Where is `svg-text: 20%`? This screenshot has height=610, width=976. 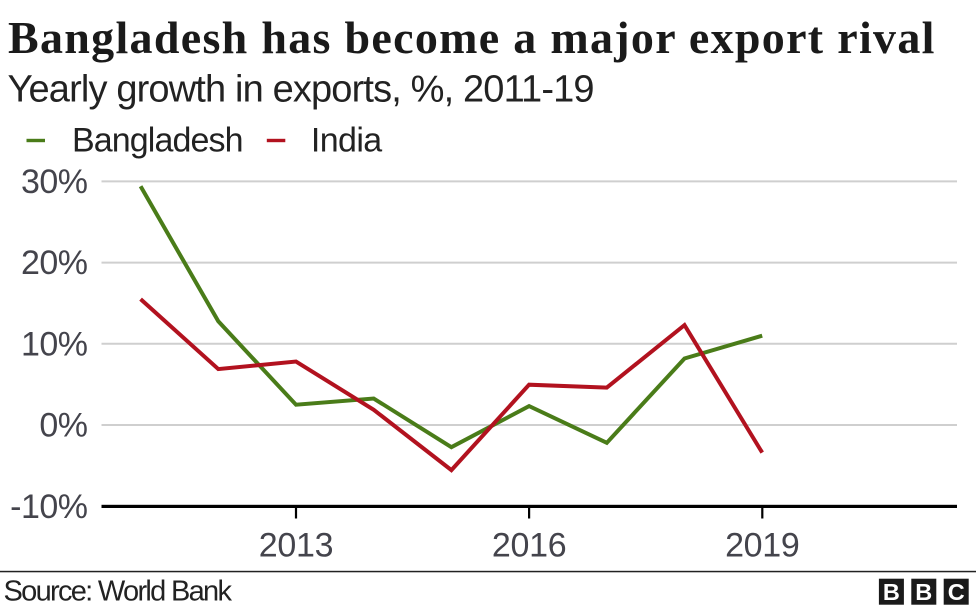
svg-text: 20% is located at coordinates (54, 263).